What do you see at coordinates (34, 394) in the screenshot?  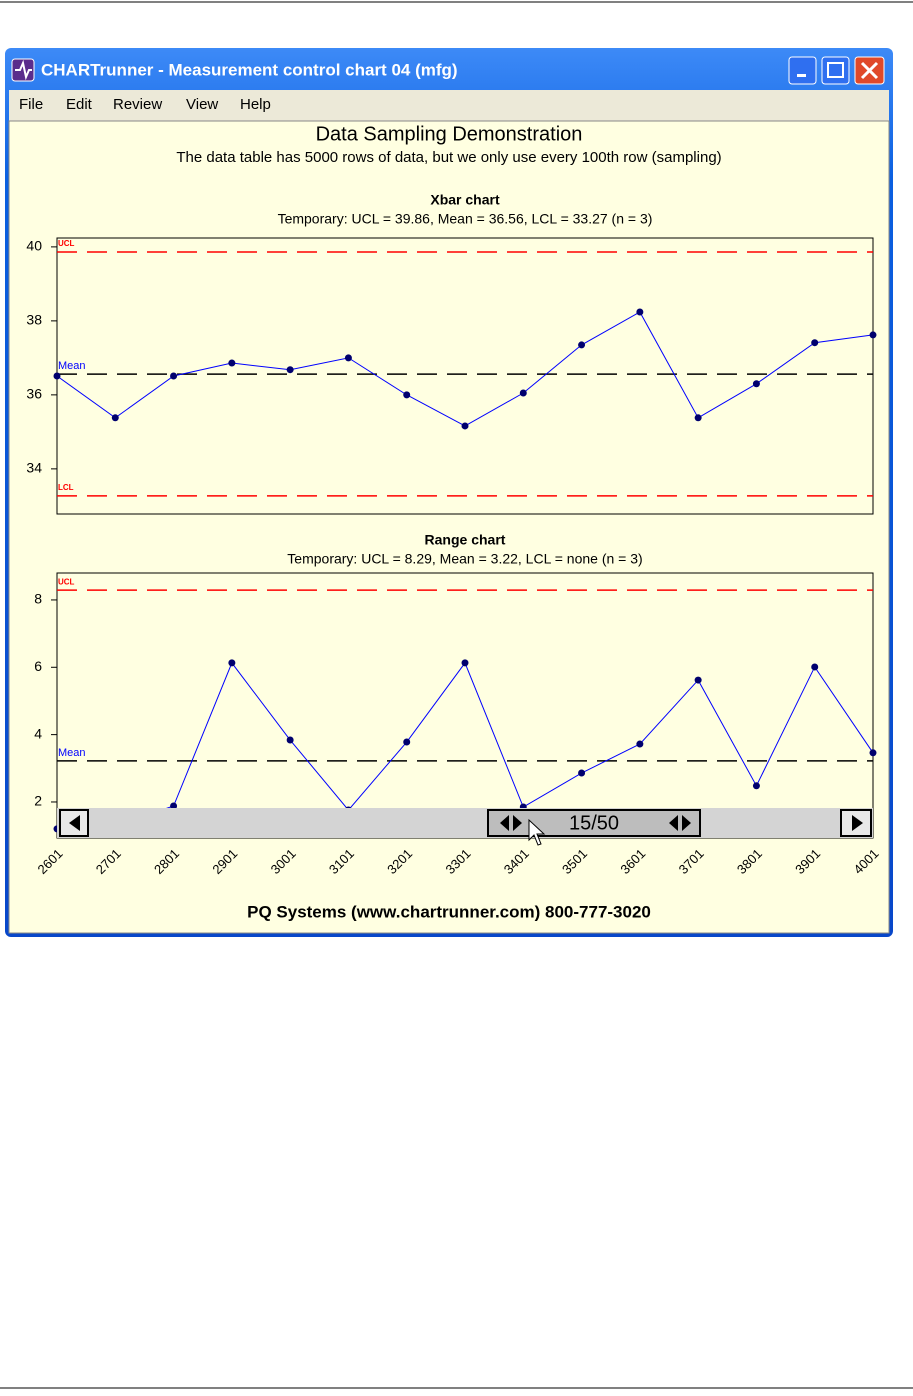 I see `y-tick-label: 36` at bounding box center [34, 394].